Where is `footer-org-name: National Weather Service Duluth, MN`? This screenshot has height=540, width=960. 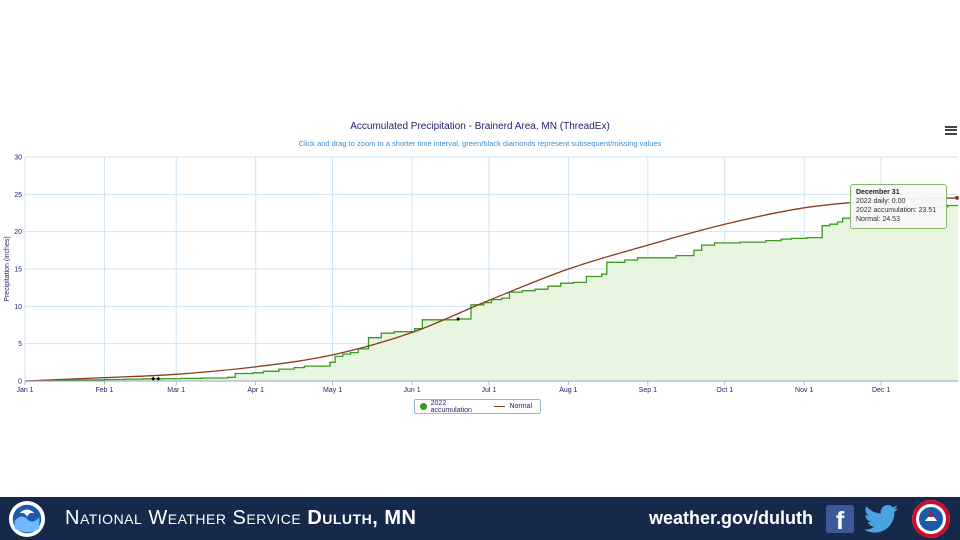
footer-org-name: National Weather Service Duluth, MN is located at coordinates (240, 518).